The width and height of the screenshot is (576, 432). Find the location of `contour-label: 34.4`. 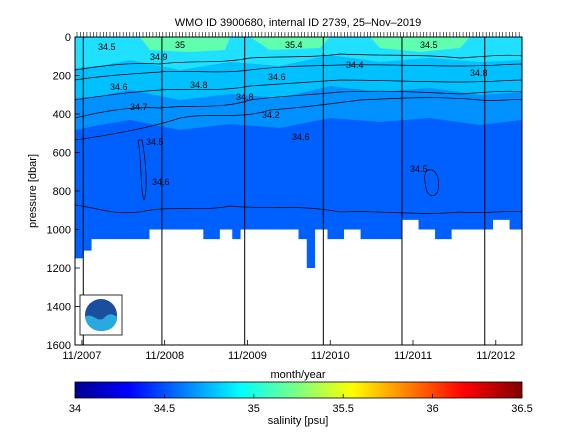

contour-label: 34.4 is located at coordinates (355, 65).